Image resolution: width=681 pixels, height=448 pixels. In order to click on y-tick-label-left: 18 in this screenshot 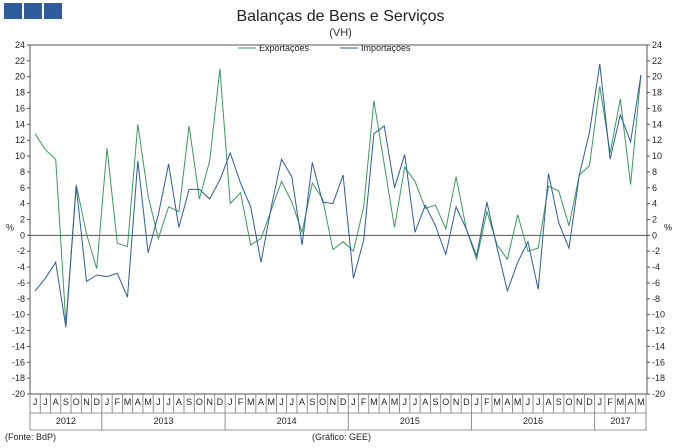, I will do `click(20, 93)`.